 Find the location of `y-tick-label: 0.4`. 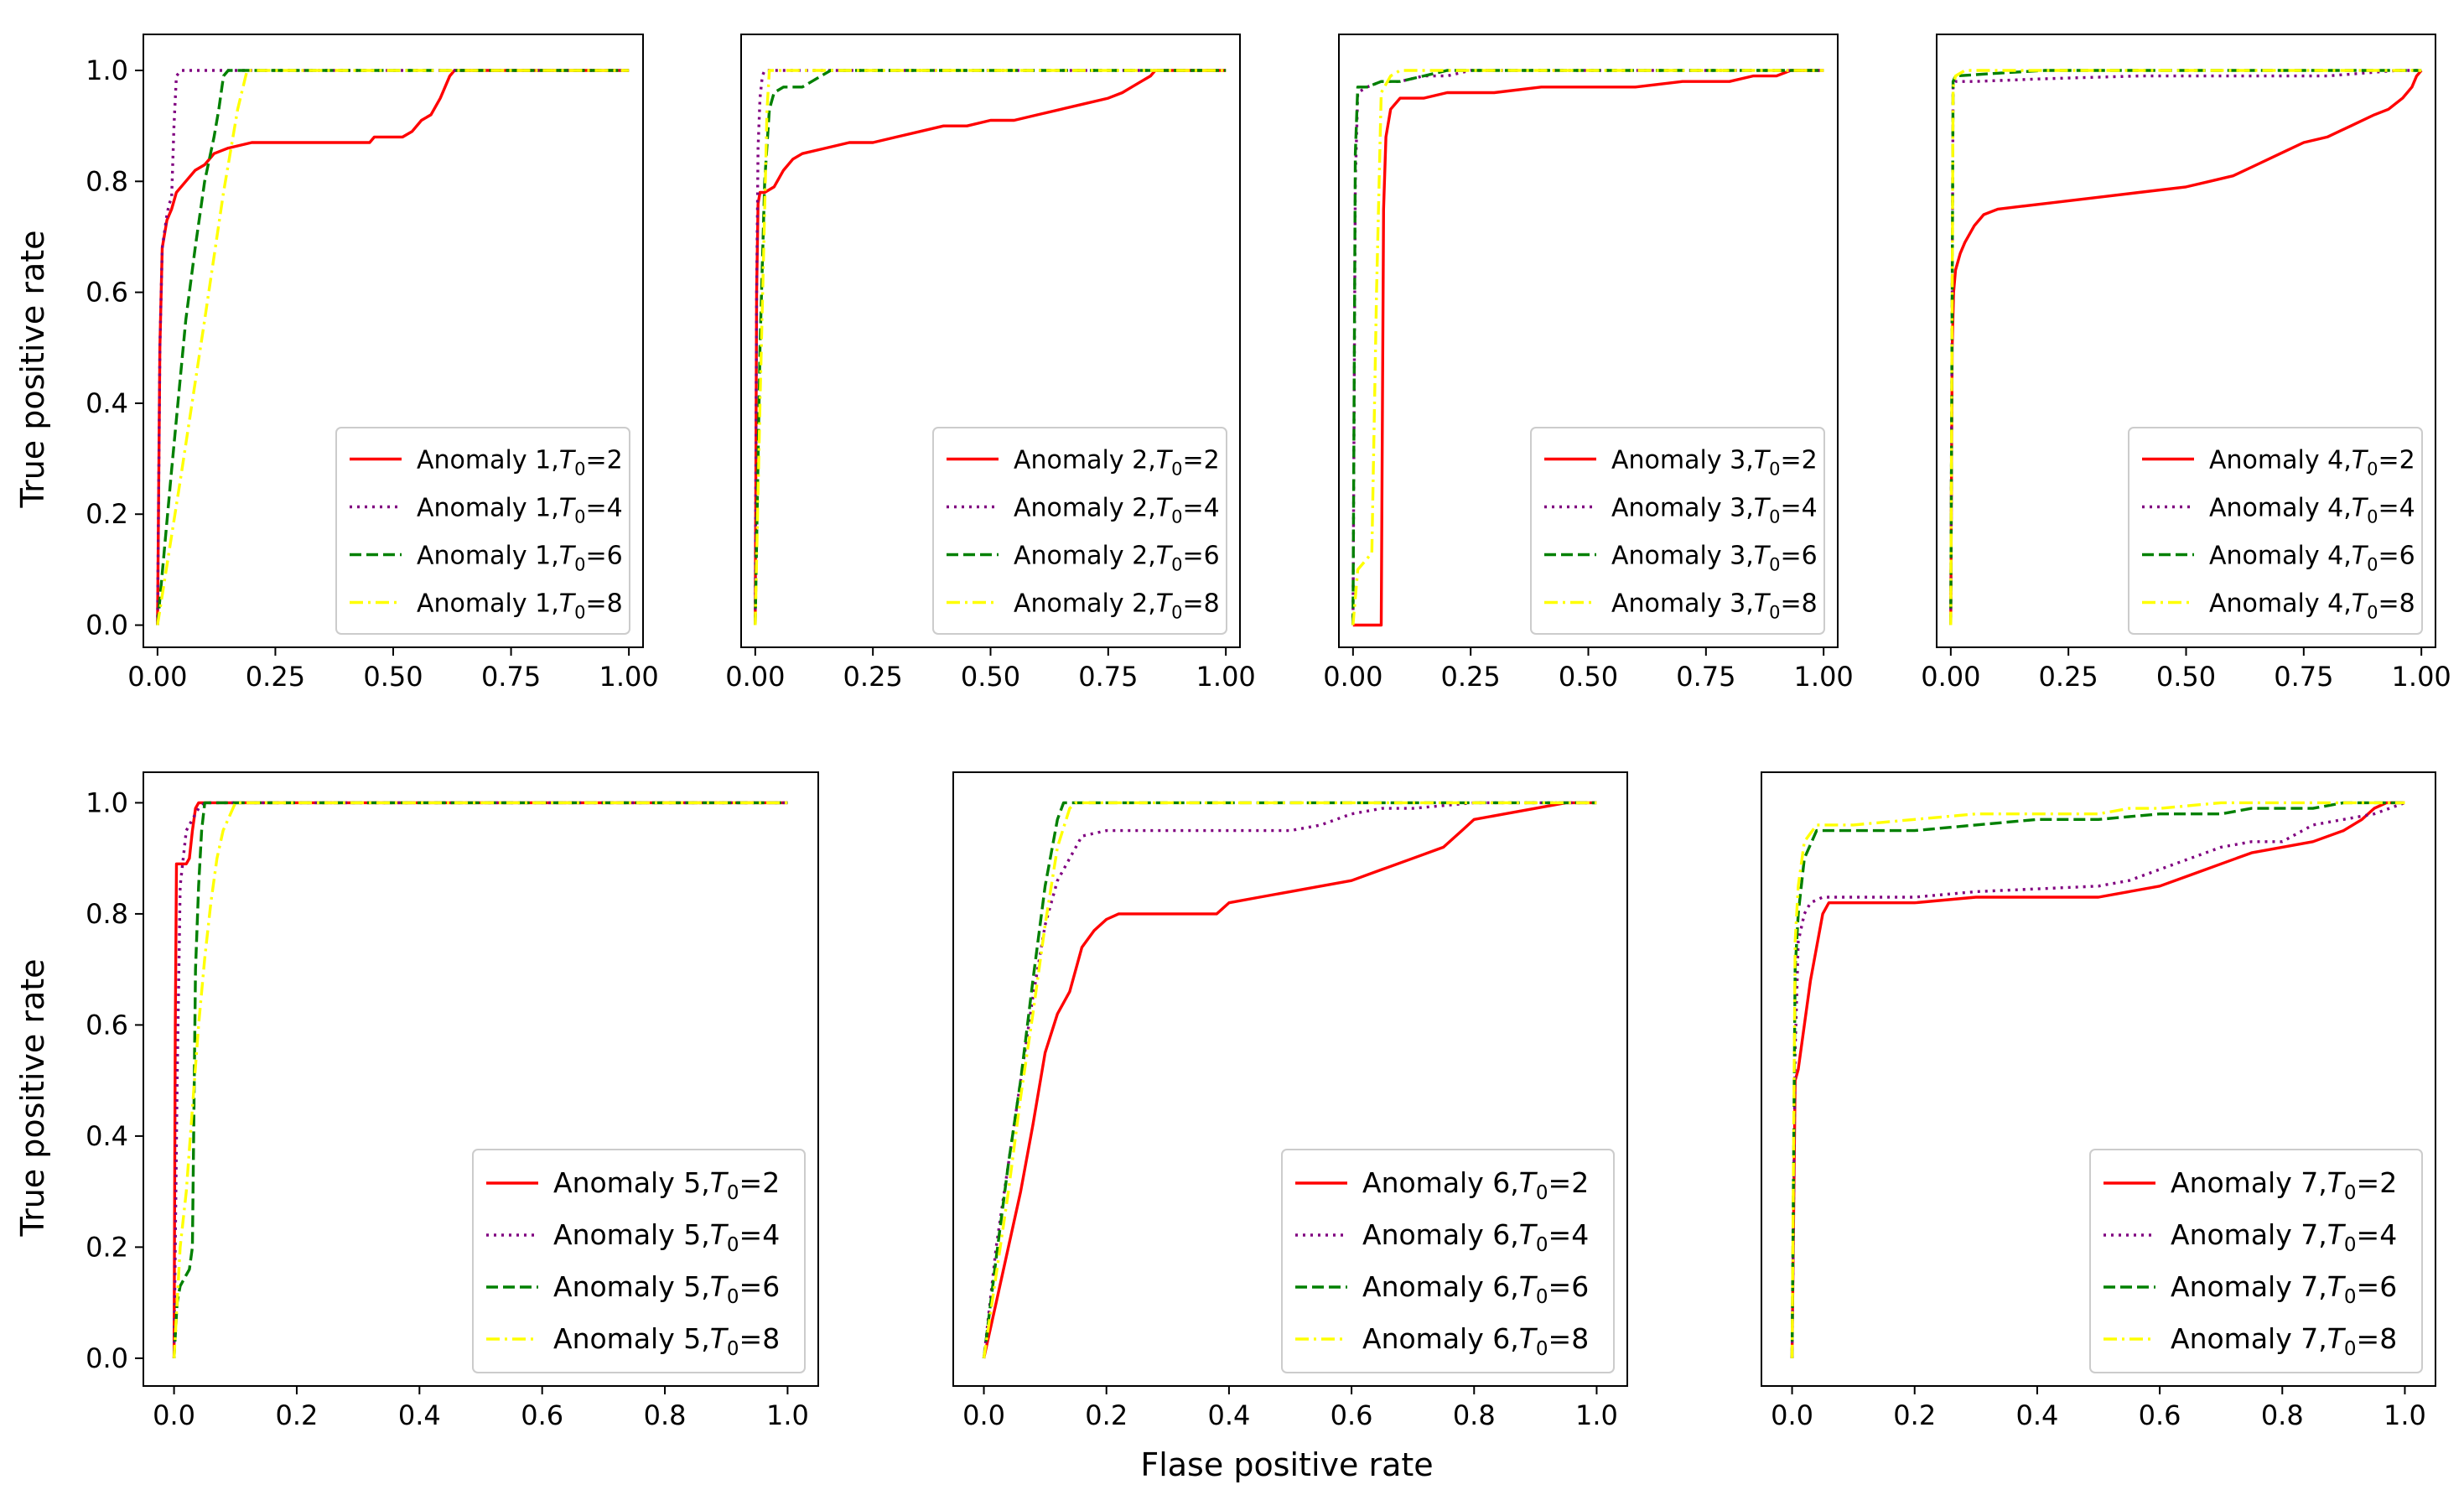

y-tick-label: 0.4 is located at coordinates (107, 1136).